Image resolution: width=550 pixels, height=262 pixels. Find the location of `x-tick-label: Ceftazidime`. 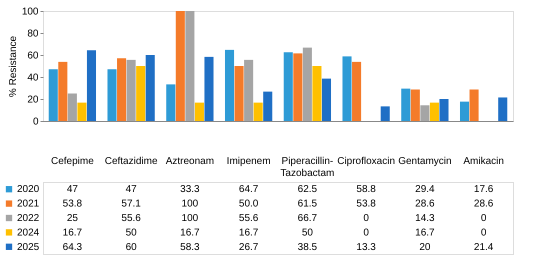

x-tick-label: Ceftazidime is located at coordinates (131, 161).